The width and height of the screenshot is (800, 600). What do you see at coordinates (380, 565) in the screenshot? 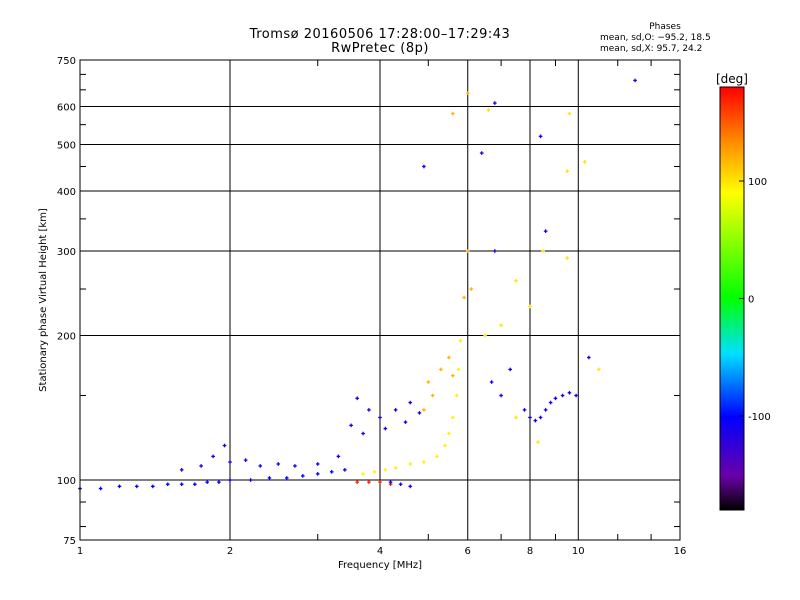
I see `x-axis-label: Frequency [MHz]` at bounding box center [380, 565].